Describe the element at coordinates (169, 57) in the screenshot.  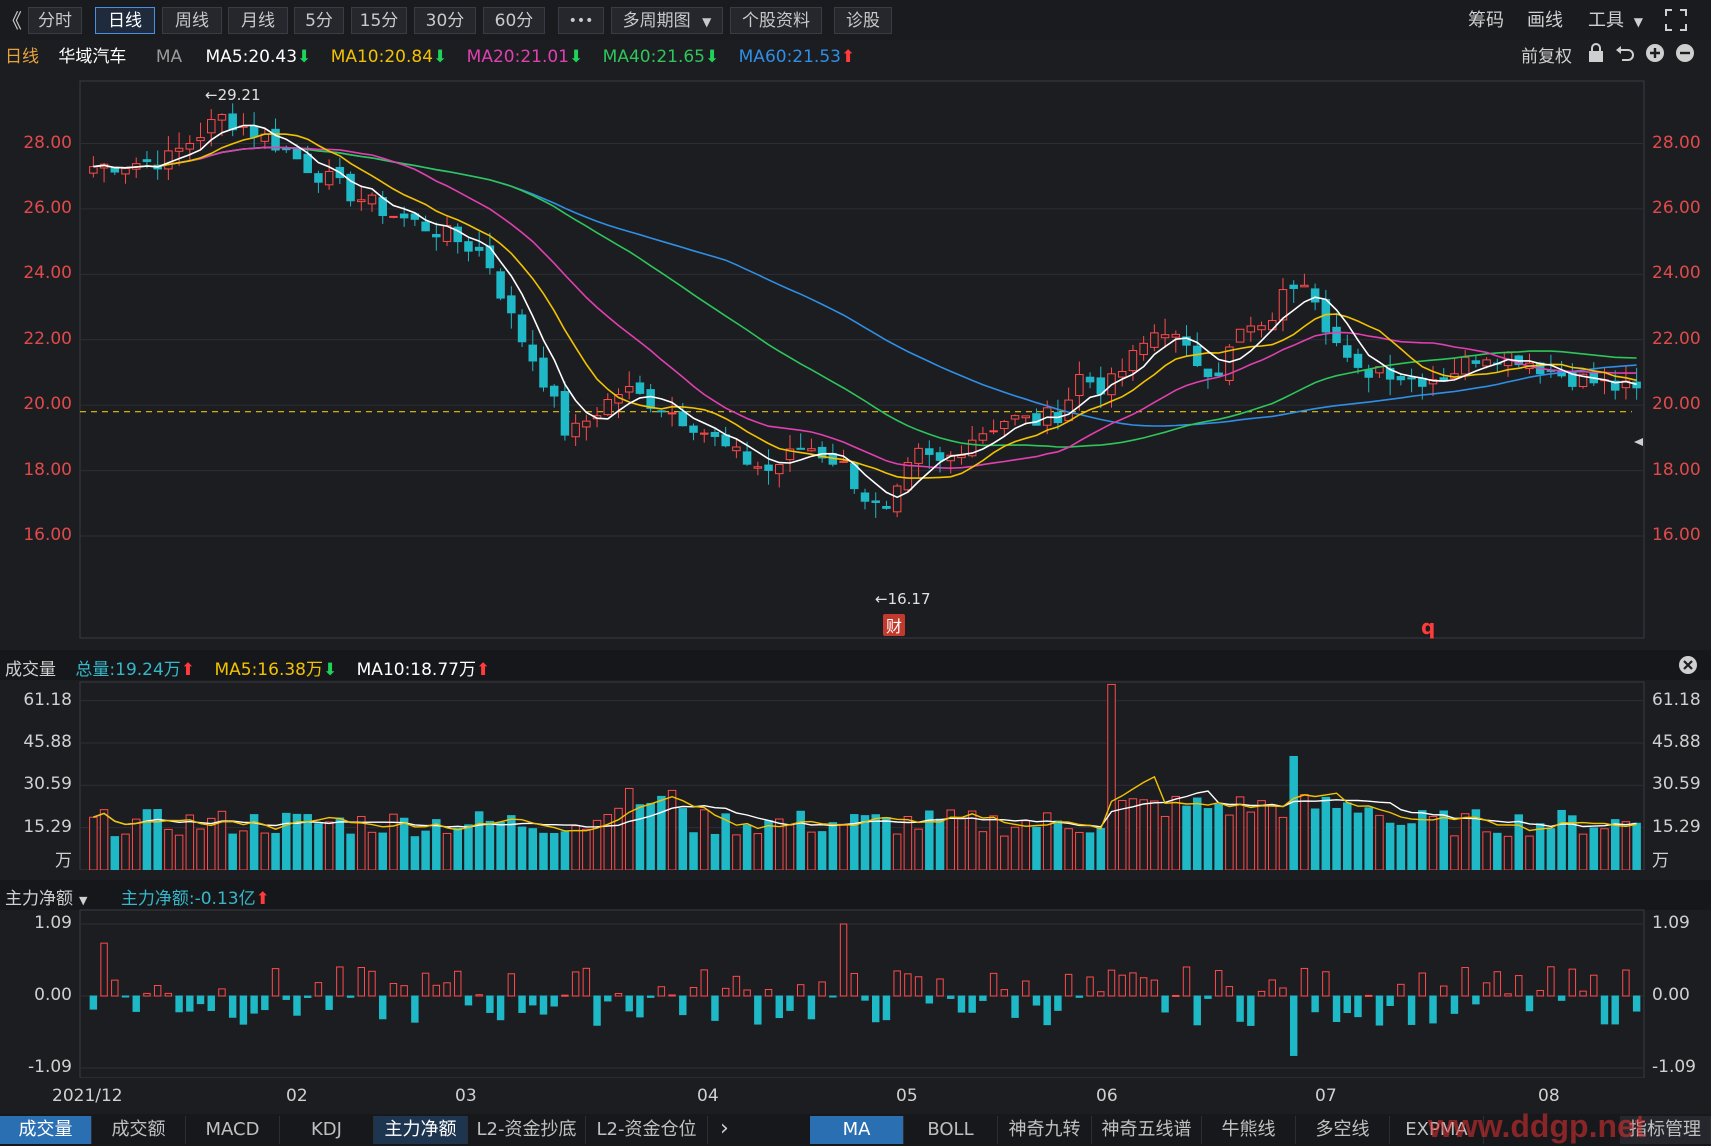
I see `ma-indicator-label: MA` at that location.